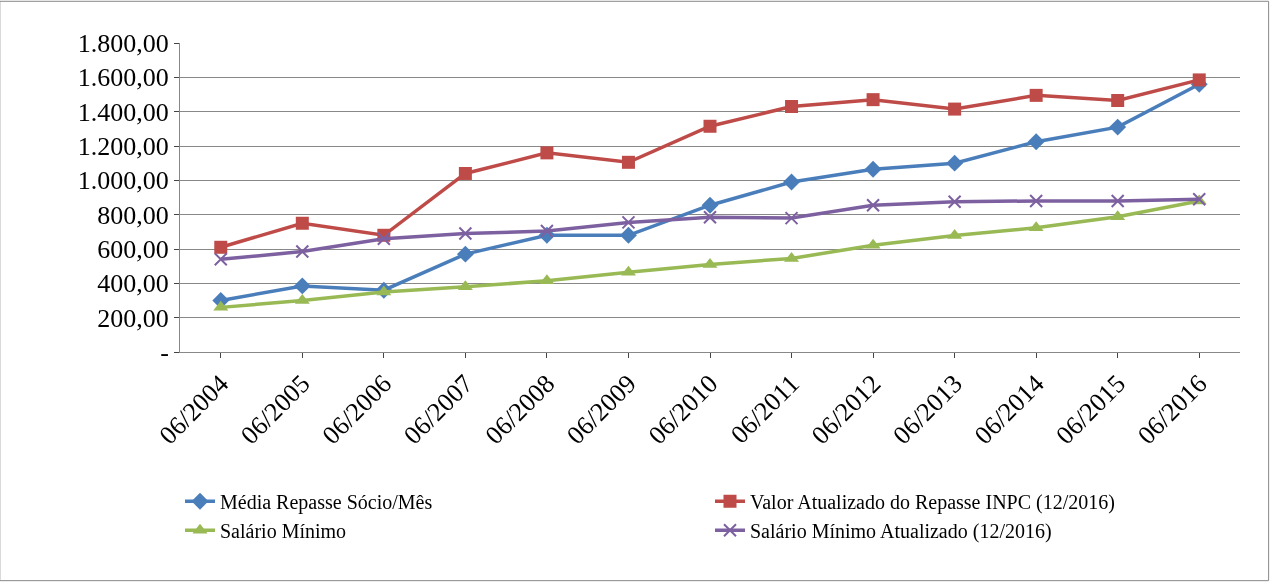  I want to click on legend-label: Média Repasse Sócio/Mês, so click(326, 503).